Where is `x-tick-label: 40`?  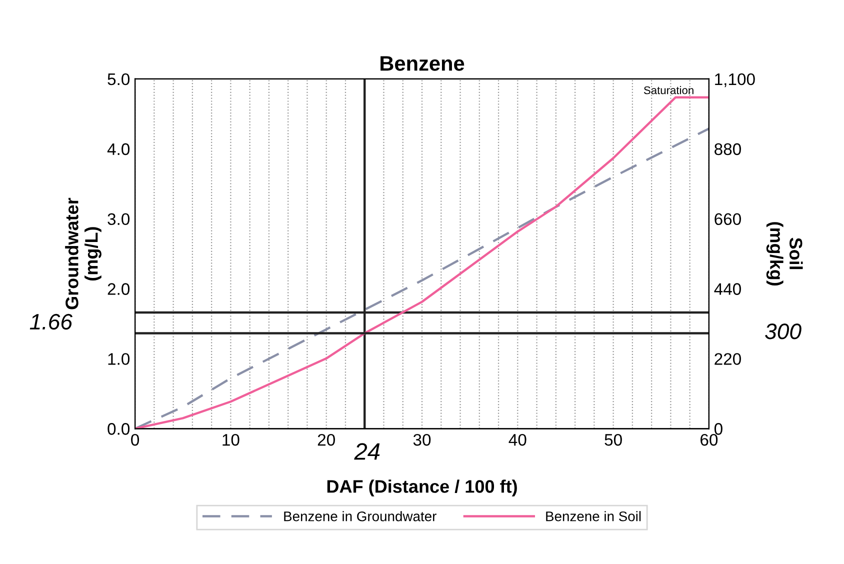 x-tick-label: 40 is located at coordinates (517, 440).